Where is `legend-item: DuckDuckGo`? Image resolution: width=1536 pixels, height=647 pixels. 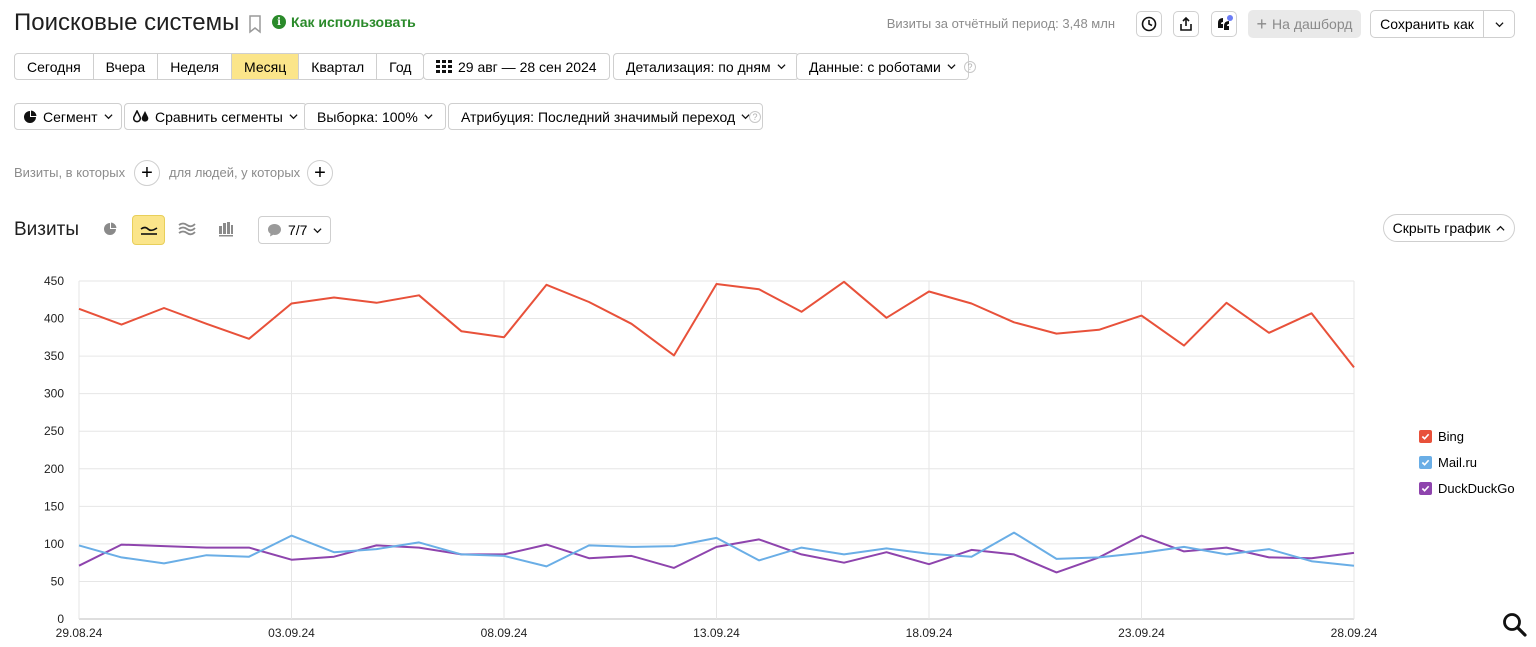
legend-item: DuckDuckGo is located at coordinates (1467, 488).